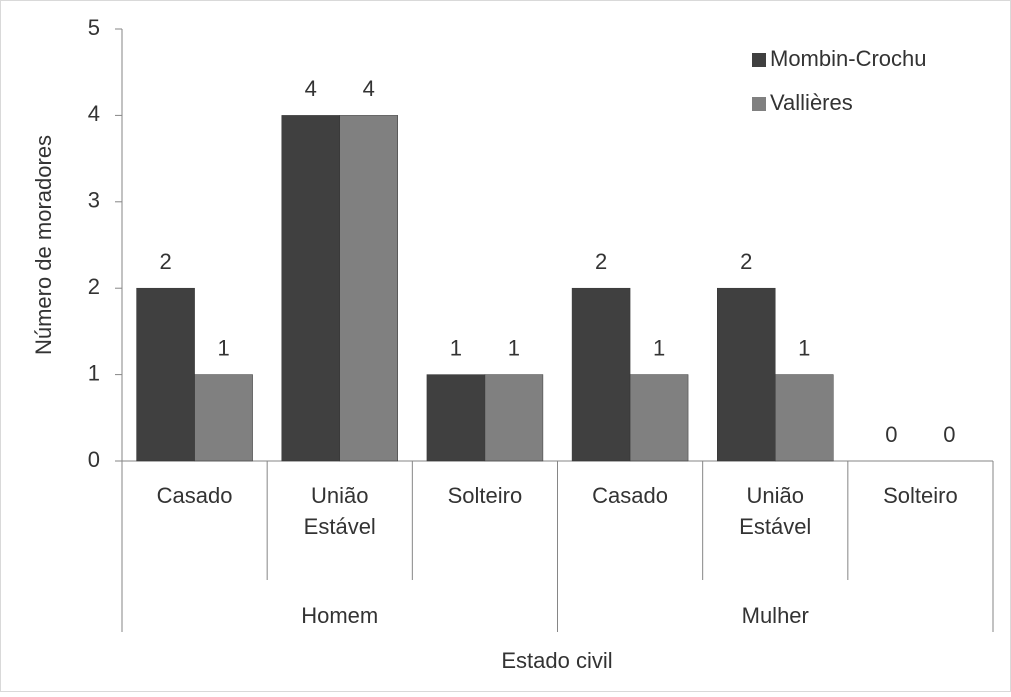 The width and height of the screenshot is (1011, 697). What do you see at coordinates (94, 372) in the screenshot?
I see `y-tick-label: 1` at bounding box center [94, 372].